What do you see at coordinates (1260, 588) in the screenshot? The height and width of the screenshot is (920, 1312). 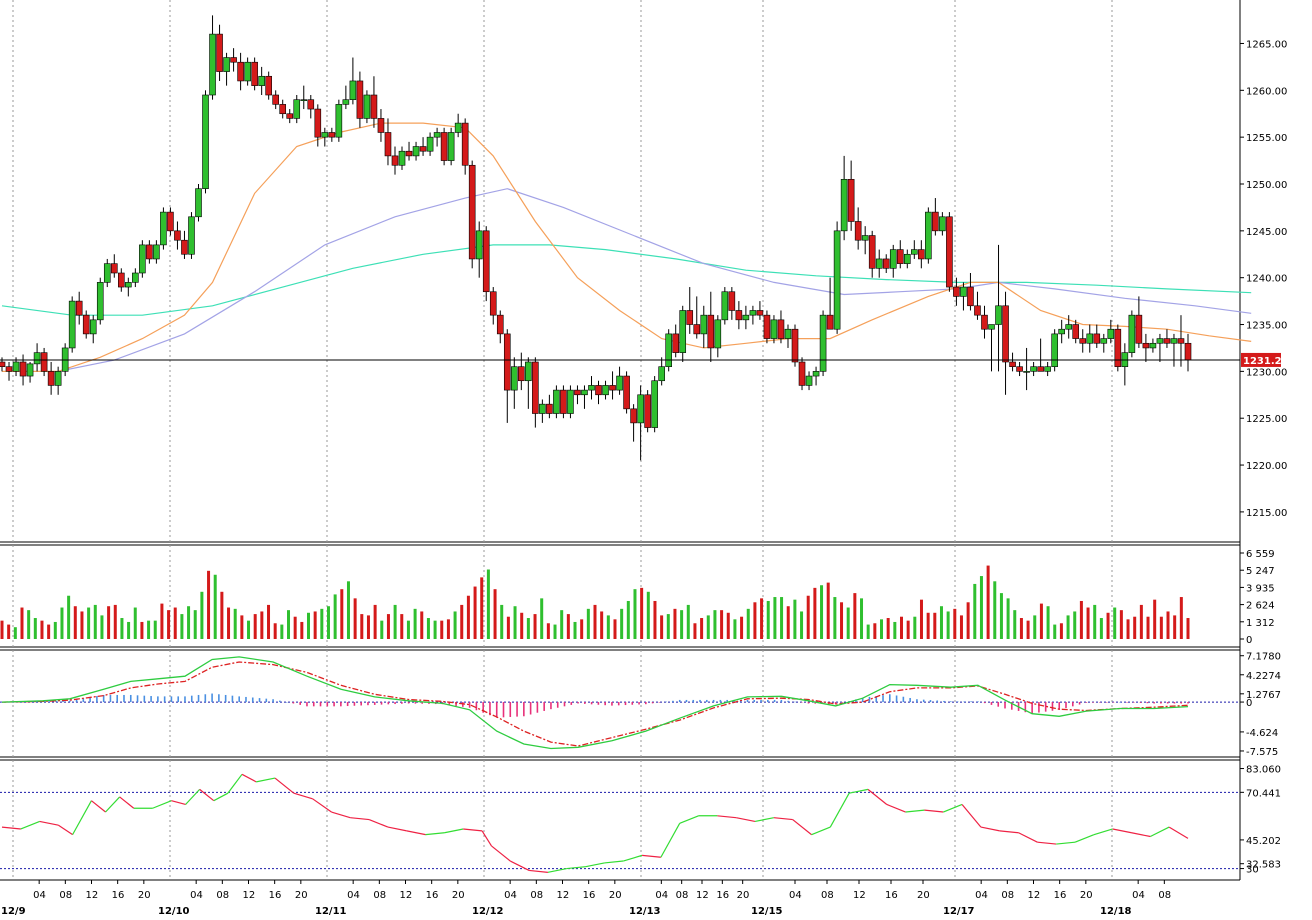 I see `volume-y-tick-label: 3 935` at bounding box center [1260, 588].